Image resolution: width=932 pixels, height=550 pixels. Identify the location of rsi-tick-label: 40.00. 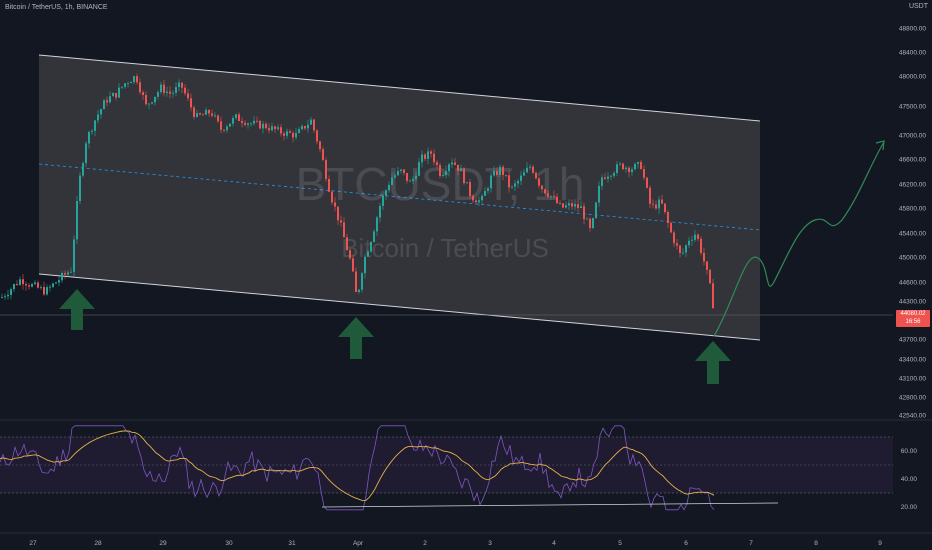
(909, 479).